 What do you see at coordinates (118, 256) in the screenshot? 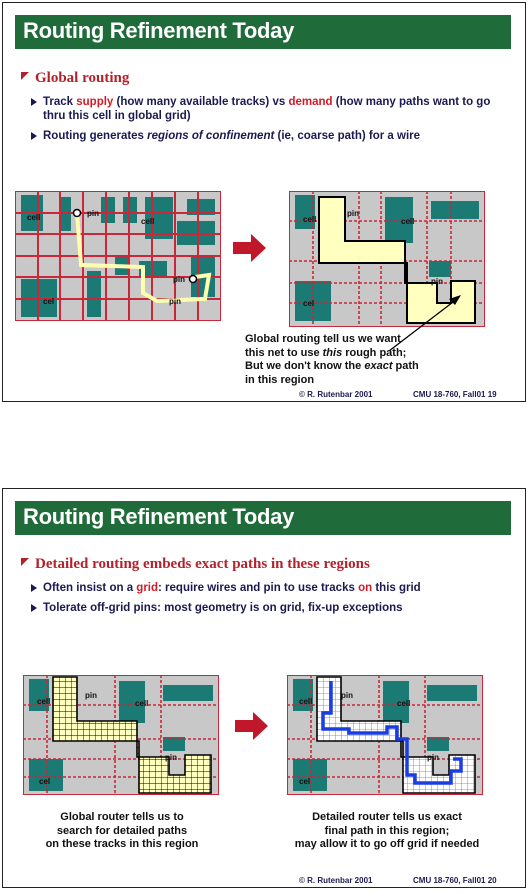
I see `global-grid-figure` at bounding box center [118, 256].